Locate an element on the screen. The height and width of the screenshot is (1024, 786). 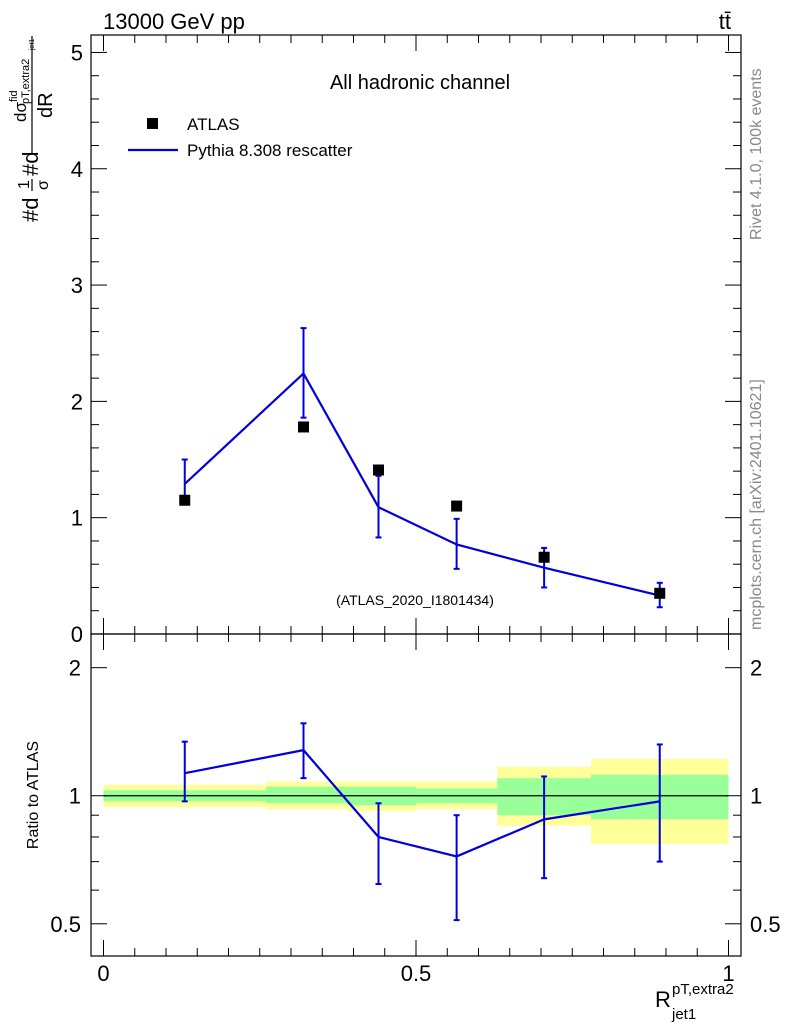
x-tick-label: 1 is located at coordinates (728, 973).